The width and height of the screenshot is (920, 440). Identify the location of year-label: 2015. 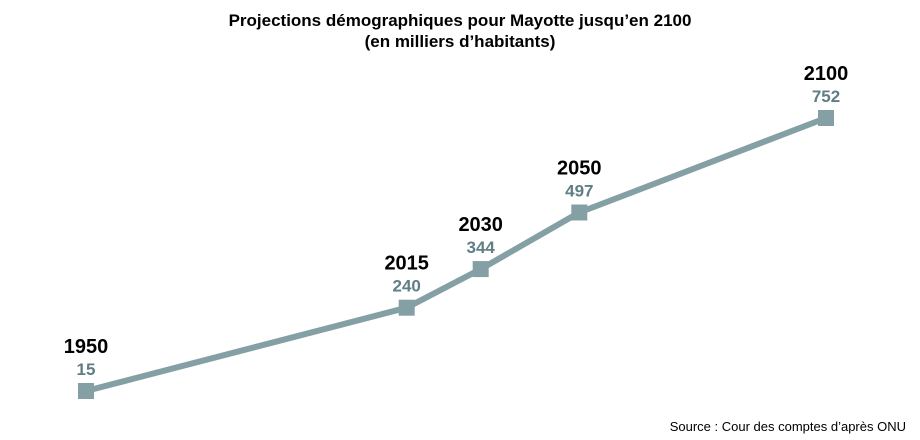
(406, 264).